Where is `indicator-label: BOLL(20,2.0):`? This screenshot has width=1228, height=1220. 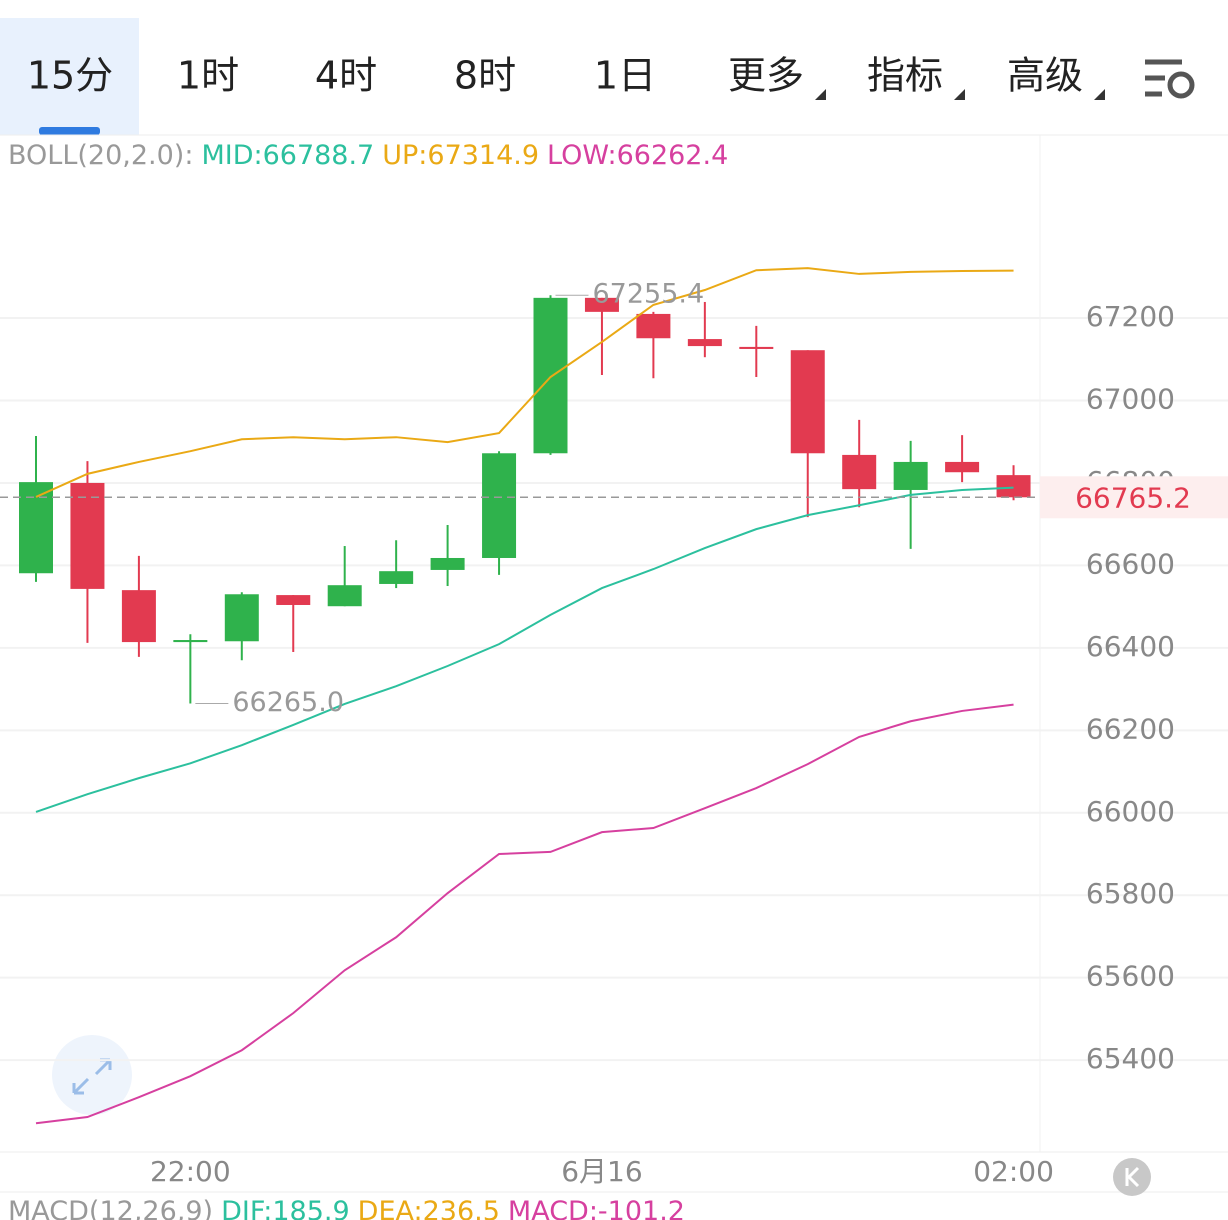 indicator-label: BOLL(20,2.0): is located at coordinates (100, 155).